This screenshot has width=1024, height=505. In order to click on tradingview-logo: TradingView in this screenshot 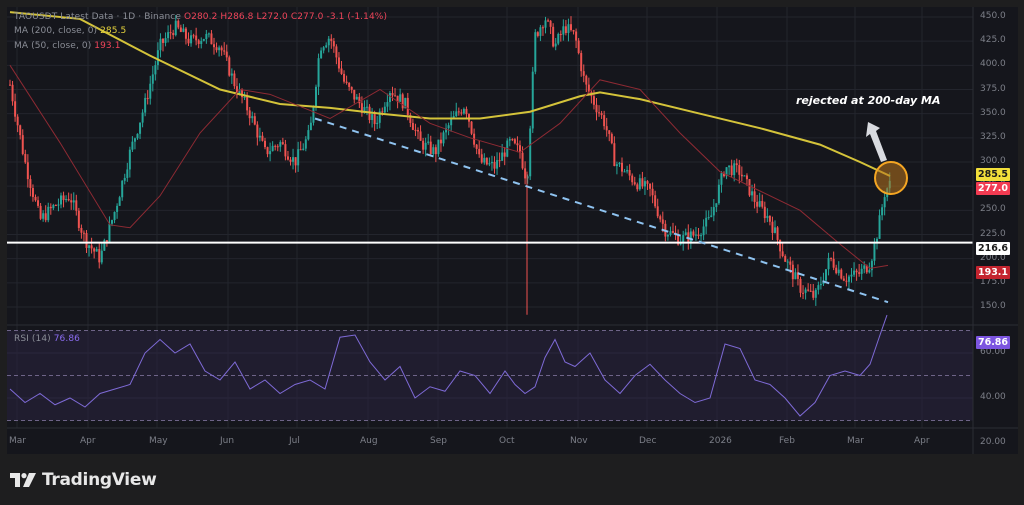, I will do `click(83, 480)`.